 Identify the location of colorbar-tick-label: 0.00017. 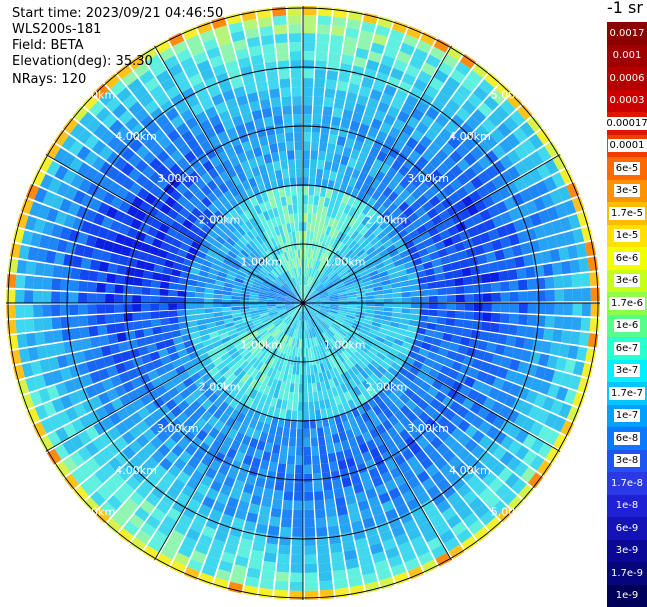
(625, 123).